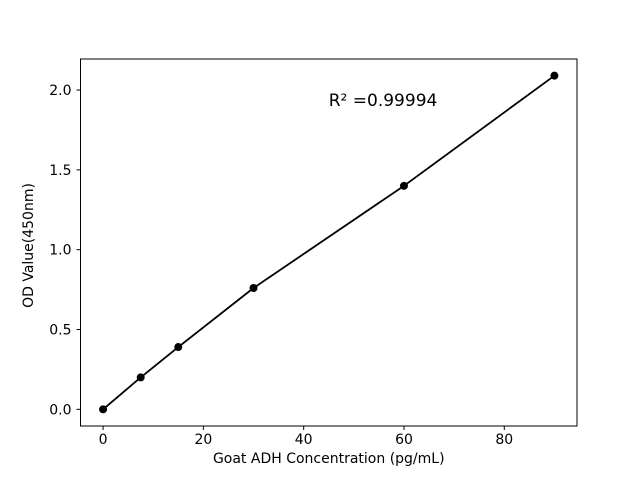 This screenshot has width=640, height=480. I want to click on y-tick-label: 1.5, so click(60, 171).